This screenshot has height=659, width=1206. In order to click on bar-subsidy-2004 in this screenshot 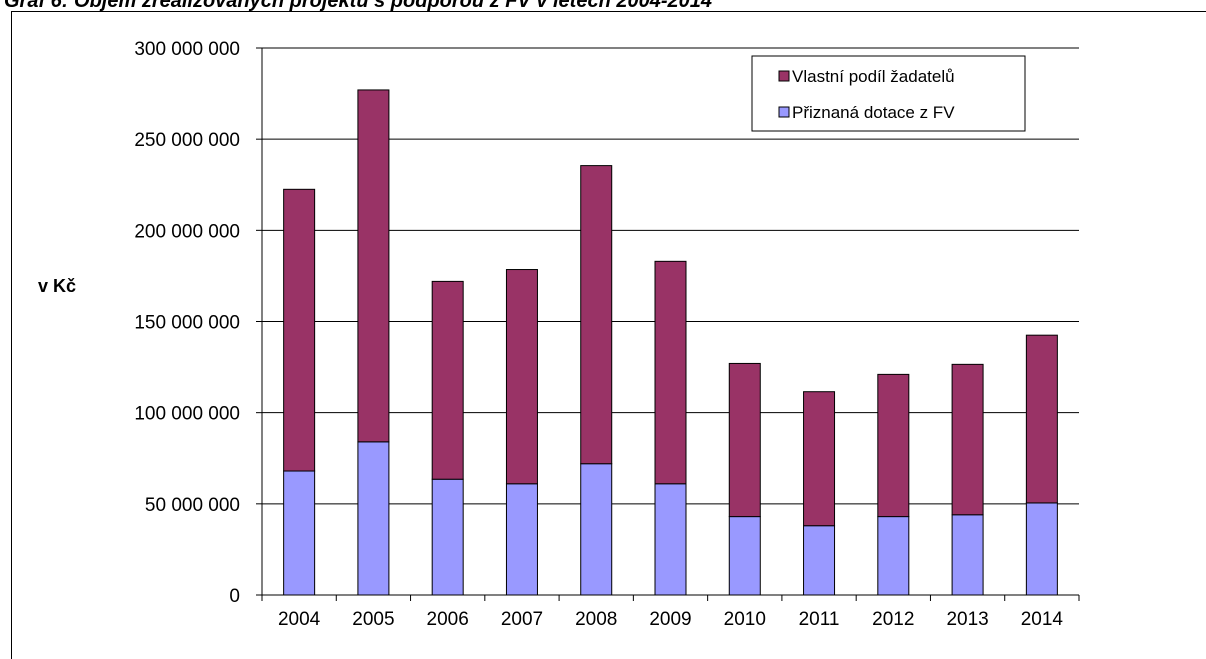, I will do `click(299, 533)`.